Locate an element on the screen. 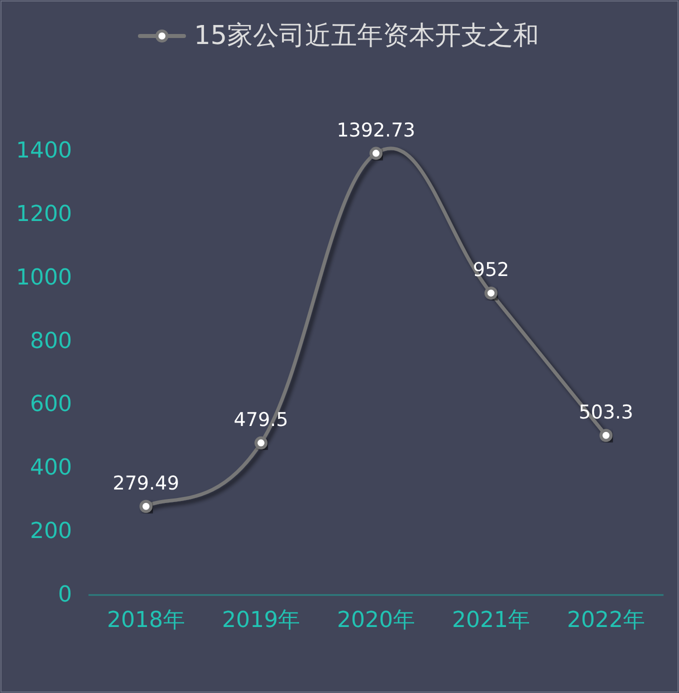  y-tick-label: 200 is located at coordinates (51, 531).